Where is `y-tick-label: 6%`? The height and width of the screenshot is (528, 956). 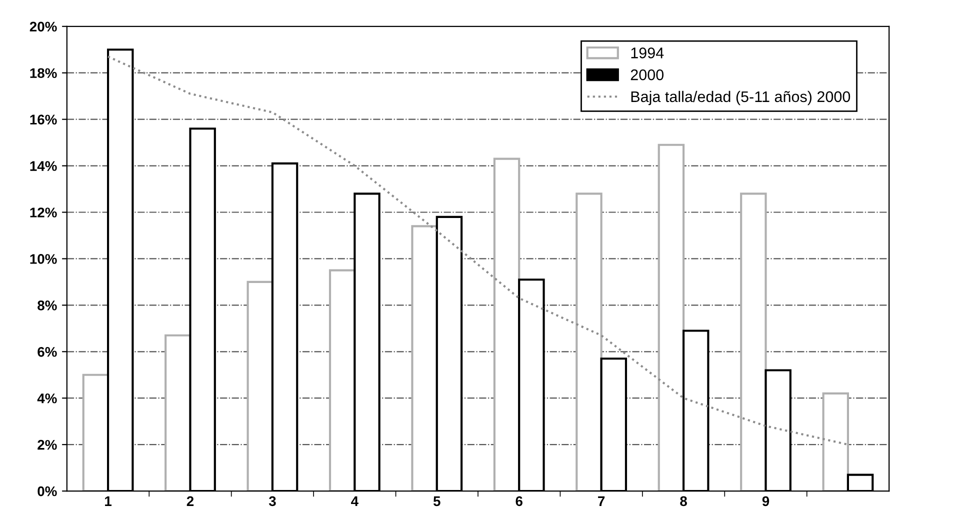
y-tick-label: 6% is located at coordinates (47, 351).